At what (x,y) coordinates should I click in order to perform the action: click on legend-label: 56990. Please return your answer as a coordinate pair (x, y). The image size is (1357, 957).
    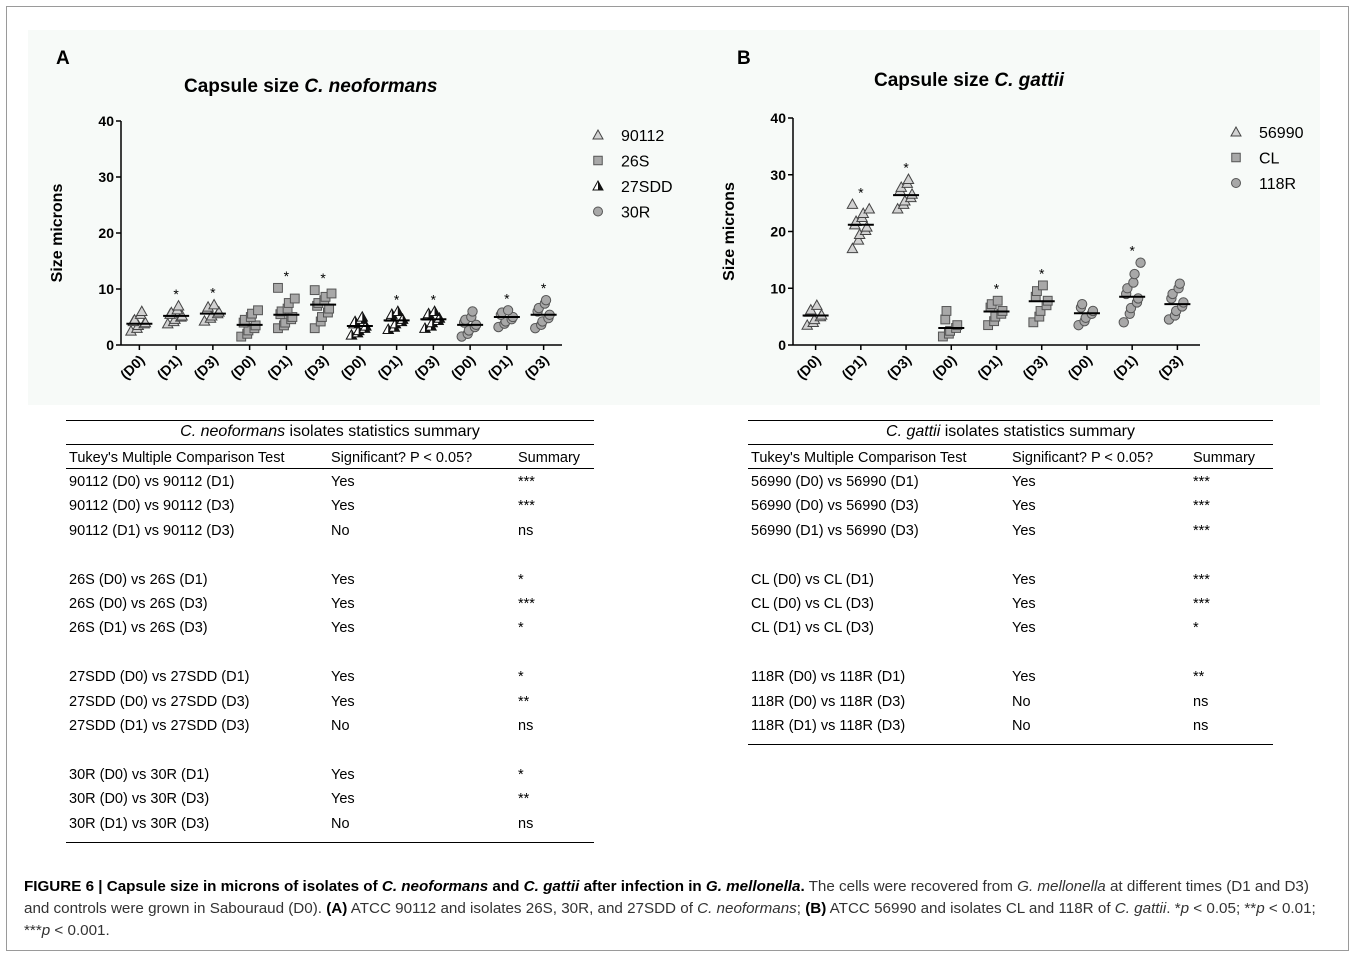
    Looking at the image, I should click on (1281, 133).